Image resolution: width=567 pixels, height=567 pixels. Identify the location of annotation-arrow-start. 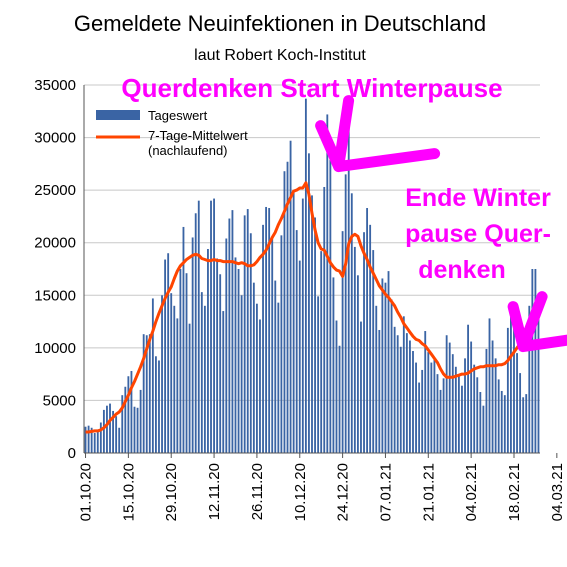
(378, 134).